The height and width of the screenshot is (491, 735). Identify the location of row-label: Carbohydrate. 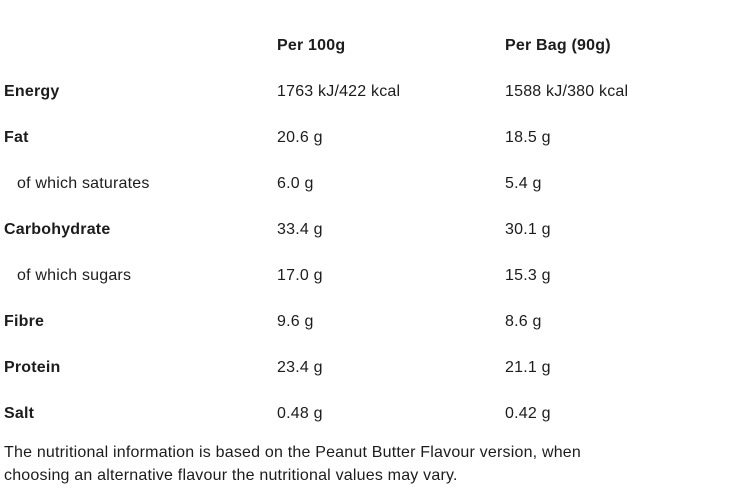
(57, 229).